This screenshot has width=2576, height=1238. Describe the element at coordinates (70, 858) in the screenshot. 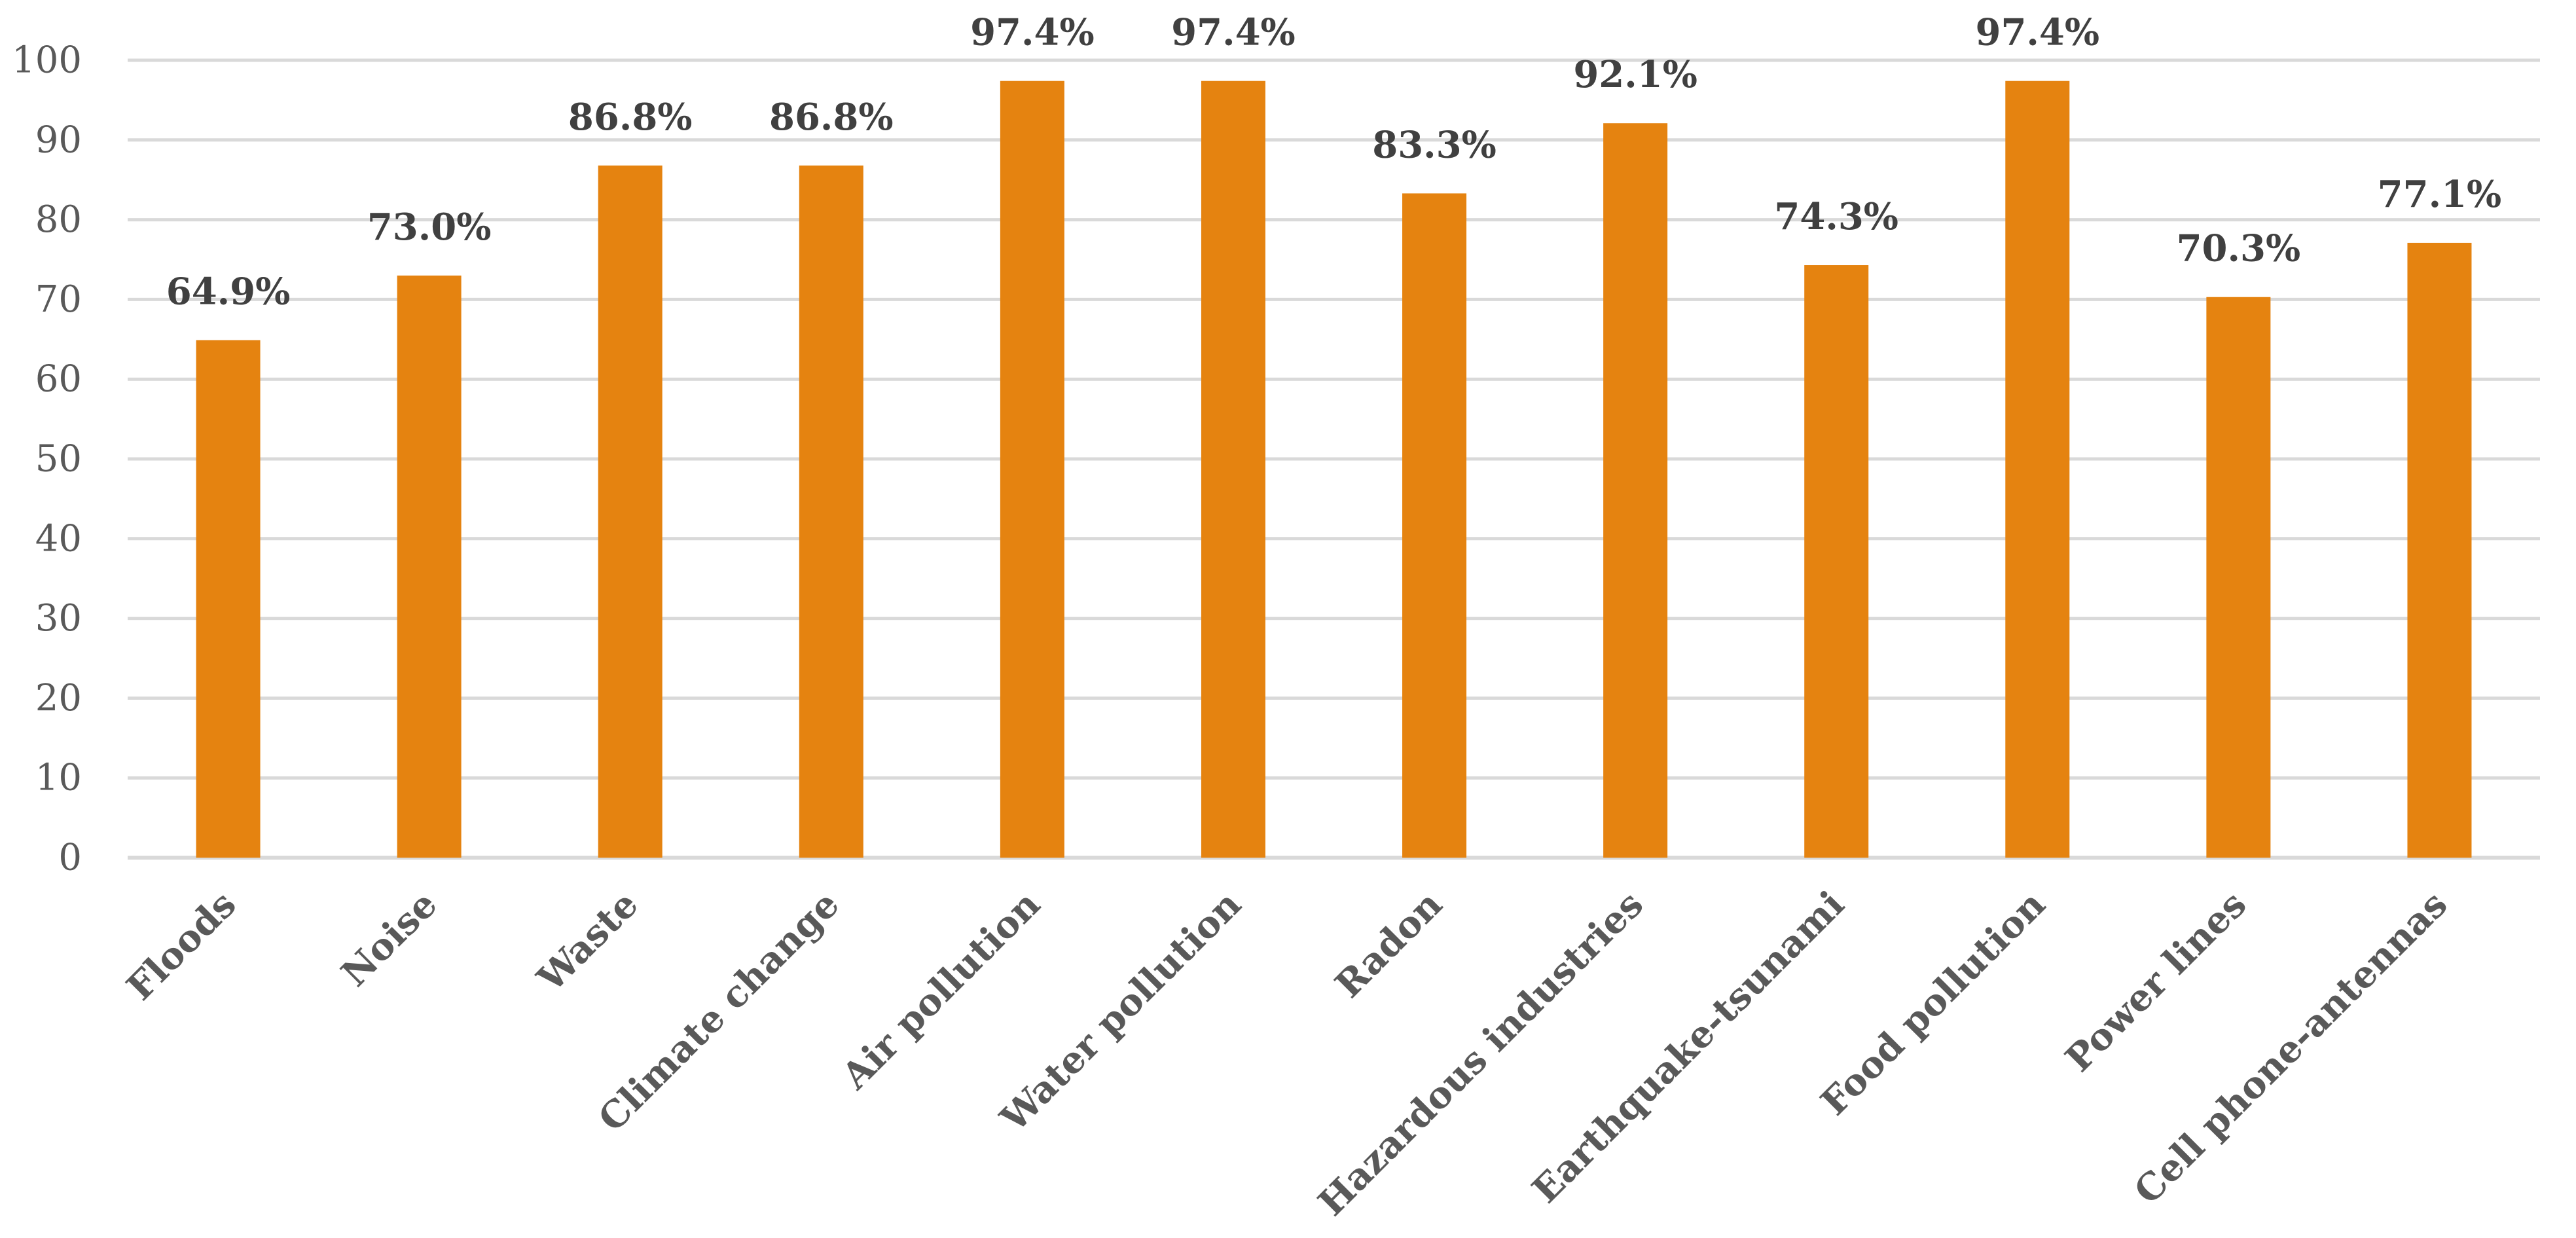

I see `y-tick-label: 0` at that location.